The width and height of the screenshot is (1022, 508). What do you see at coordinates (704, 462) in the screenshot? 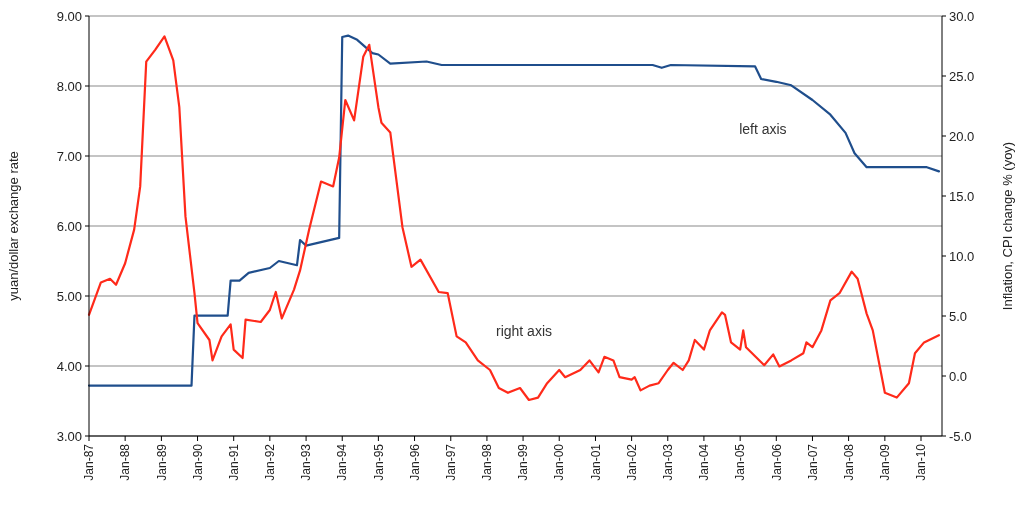
I see `x-tick-label: Jan-04` at bounding box center [704, 462].